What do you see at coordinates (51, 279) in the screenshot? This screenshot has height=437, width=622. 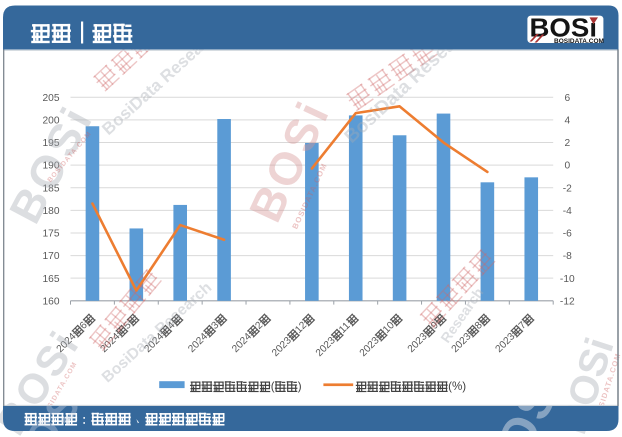 I see `svg-text: 165` at bounding box center [51, 279].